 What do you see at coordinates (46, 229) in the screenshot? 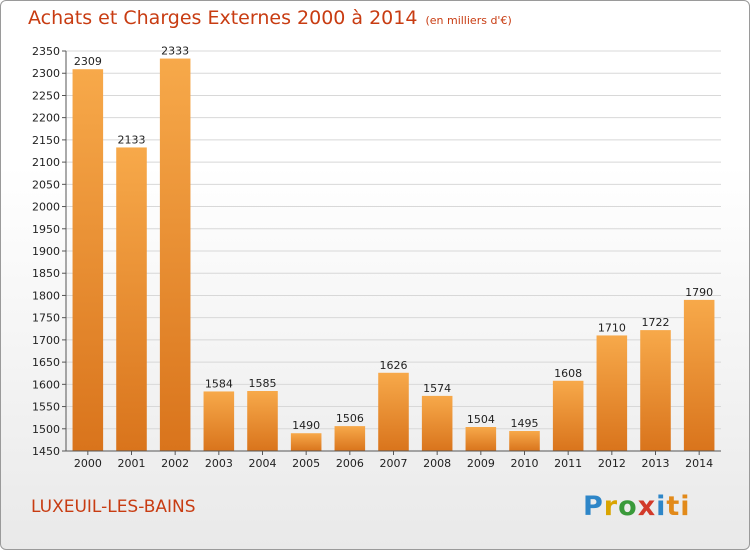
I see `y-tick-label: 1950` at bounding box center [46, 229].